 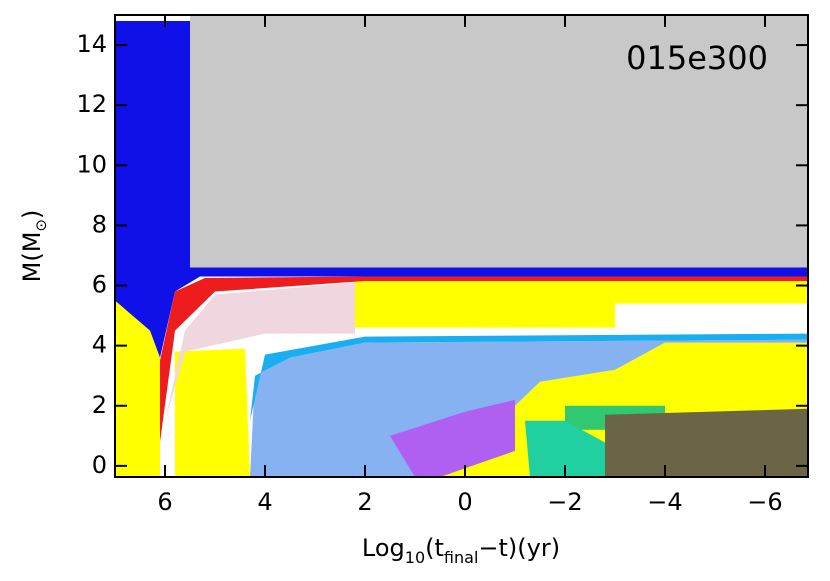 What do you see at coordinates (91, 104) in the screenshot?
I see `y-tick-label: 12` at bounding box center [91, 104].